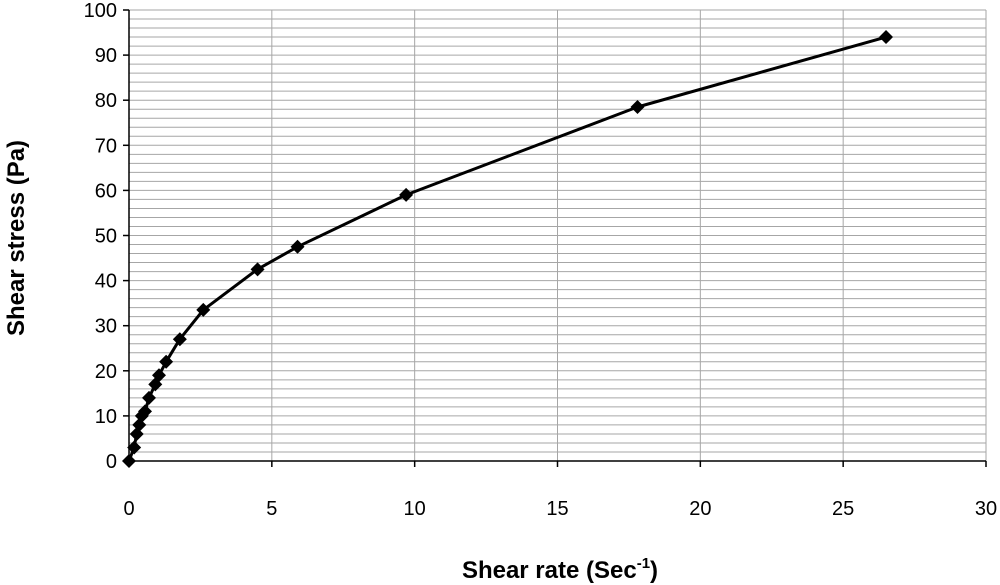 The image size is (1000, 585). What do you see at coordinates (106, 372) in the screenshot?
I see `y-tick-label: 20` at bounding box center [106, 372].